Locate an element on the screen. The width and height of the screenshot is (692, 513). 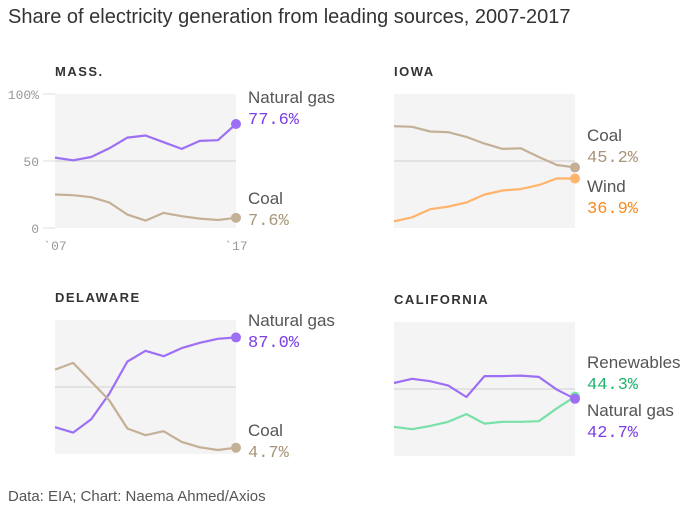
series-name-label: Renewables is located at coordinates (634, 362).